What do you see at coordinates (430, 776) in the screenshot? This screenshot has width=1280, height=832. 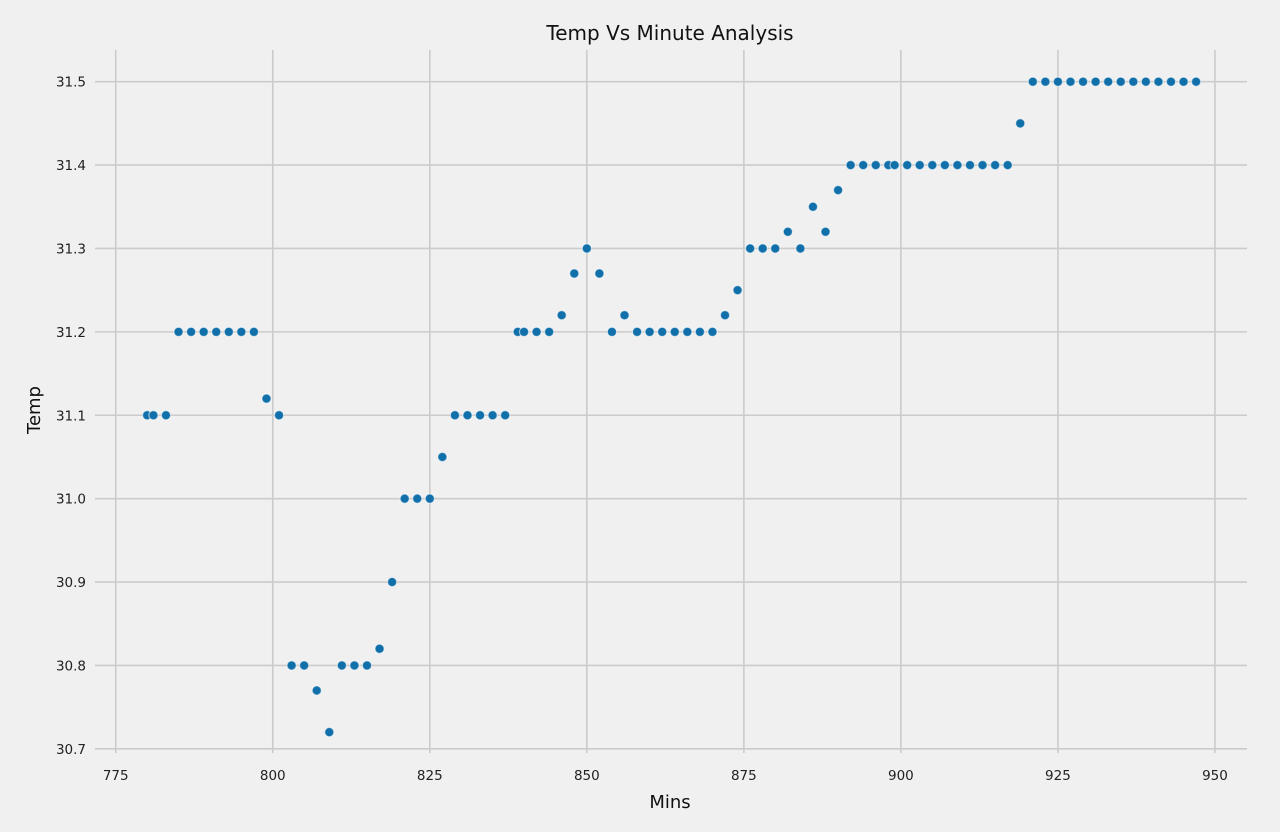 I see `x-tick-label: 825` at bounding box center [430, 776].